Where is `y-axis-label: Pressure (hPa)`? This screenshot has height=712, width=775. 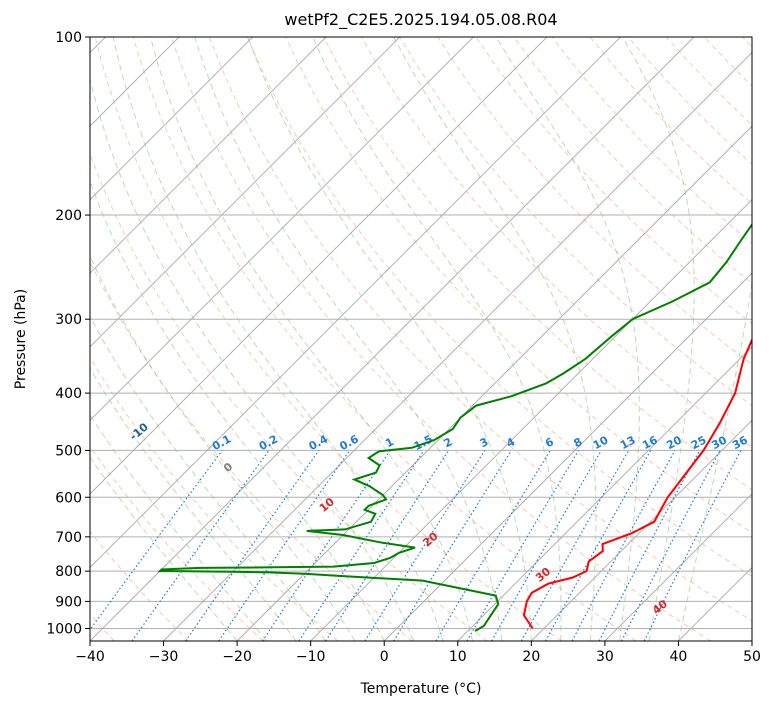
y-axis-label: Pressure (hPa) is located at coordinates (21, 339).